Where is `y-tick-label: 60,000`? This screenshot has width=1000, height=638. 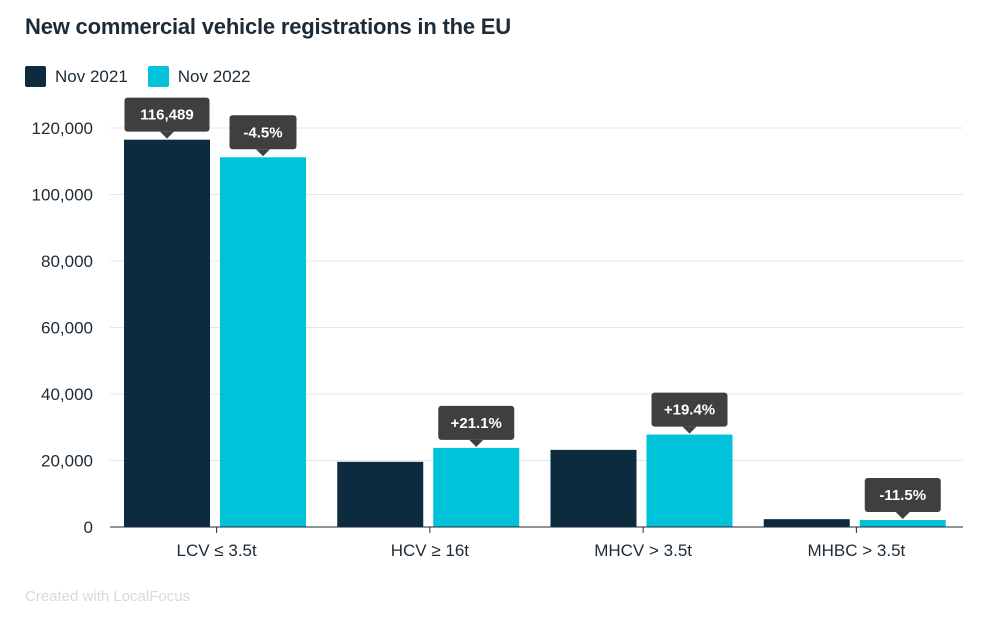 y-tick-label: 60,000 is located at coordinates (67, 328).